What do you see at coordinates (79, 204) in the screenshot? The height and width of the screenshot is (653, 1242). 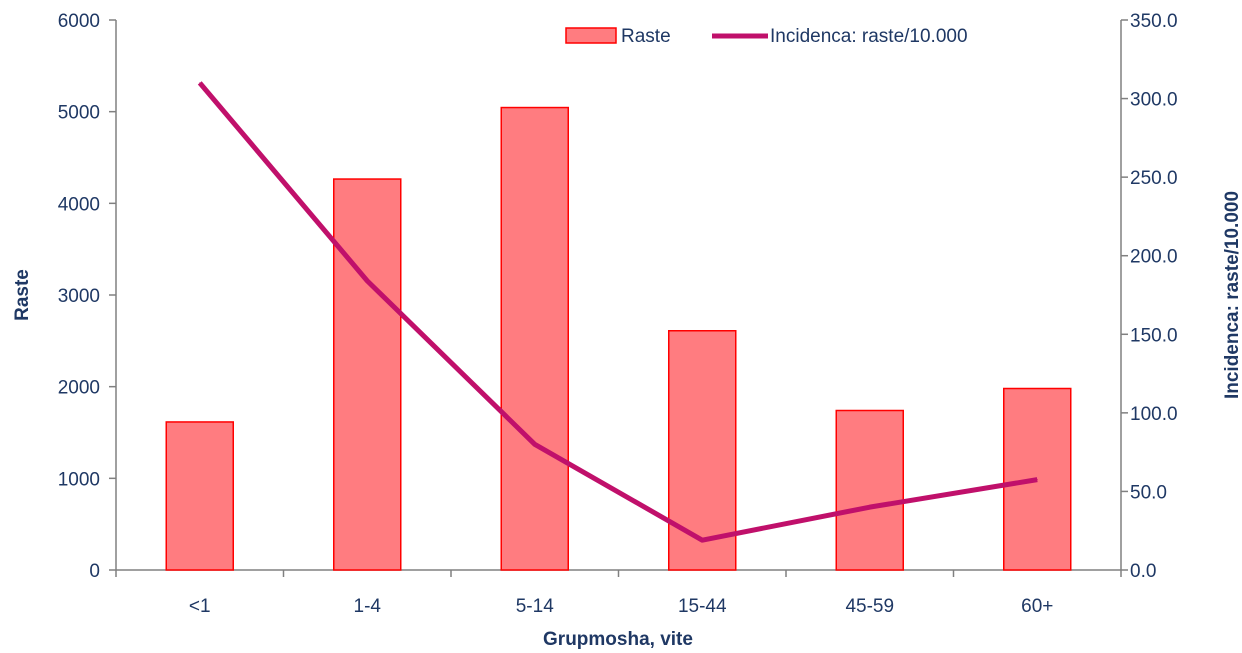 I see `left-y-tick-label: 4000` at bounding box center [79, 204].